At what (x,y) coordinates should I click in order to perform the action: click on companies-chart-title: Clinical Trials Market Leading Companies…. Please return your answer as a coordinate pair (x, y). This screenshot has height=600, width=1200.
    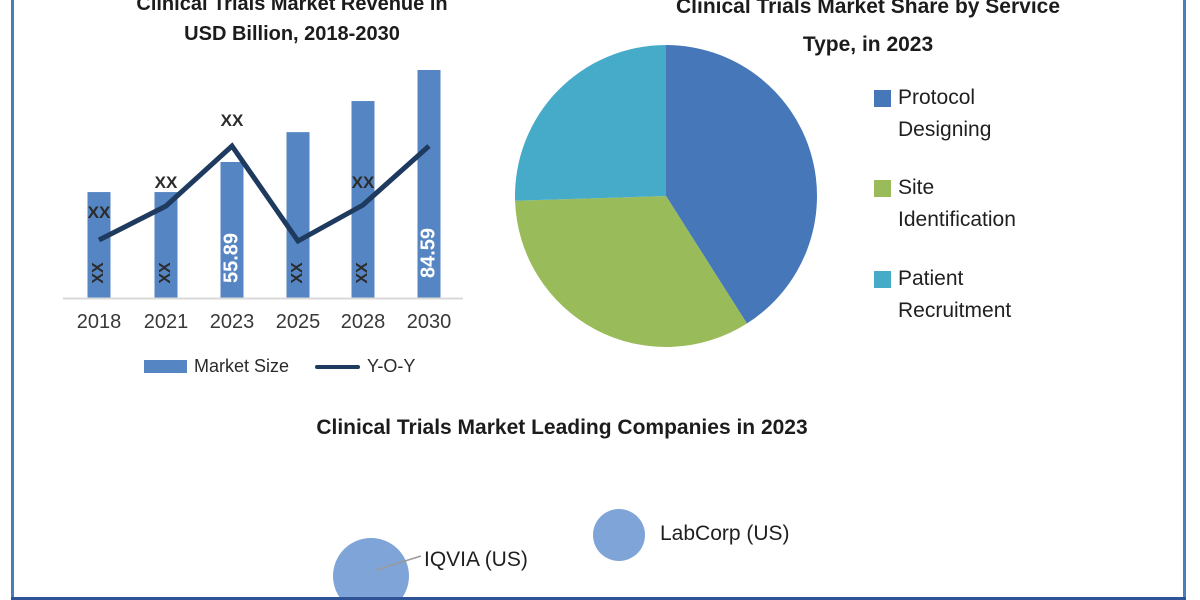
    Looking at the image, I should click on (562, 427).